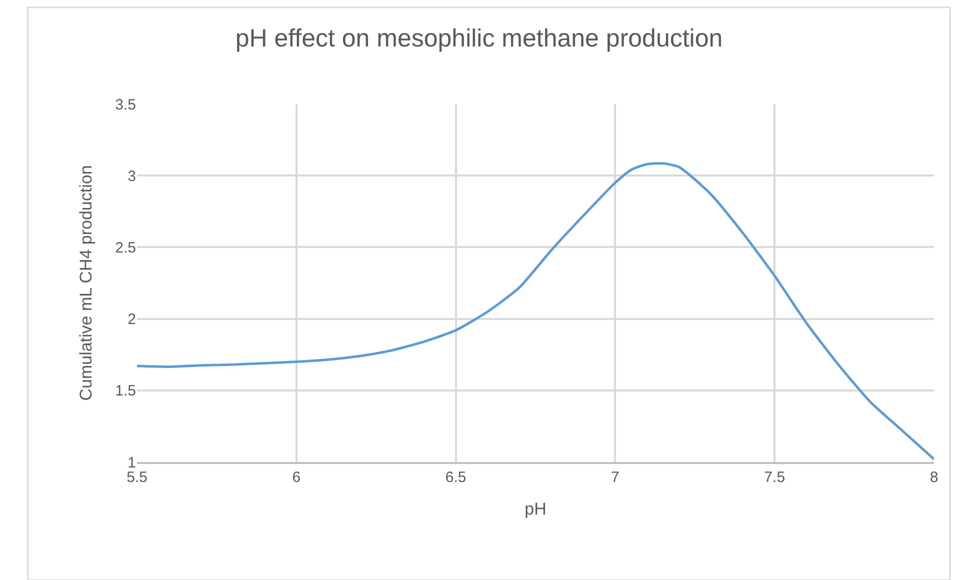  What do you see at coordinates (132, 463) in the screenshot?
I see `y-tick-label: 1` at bounding box center [132, 463].